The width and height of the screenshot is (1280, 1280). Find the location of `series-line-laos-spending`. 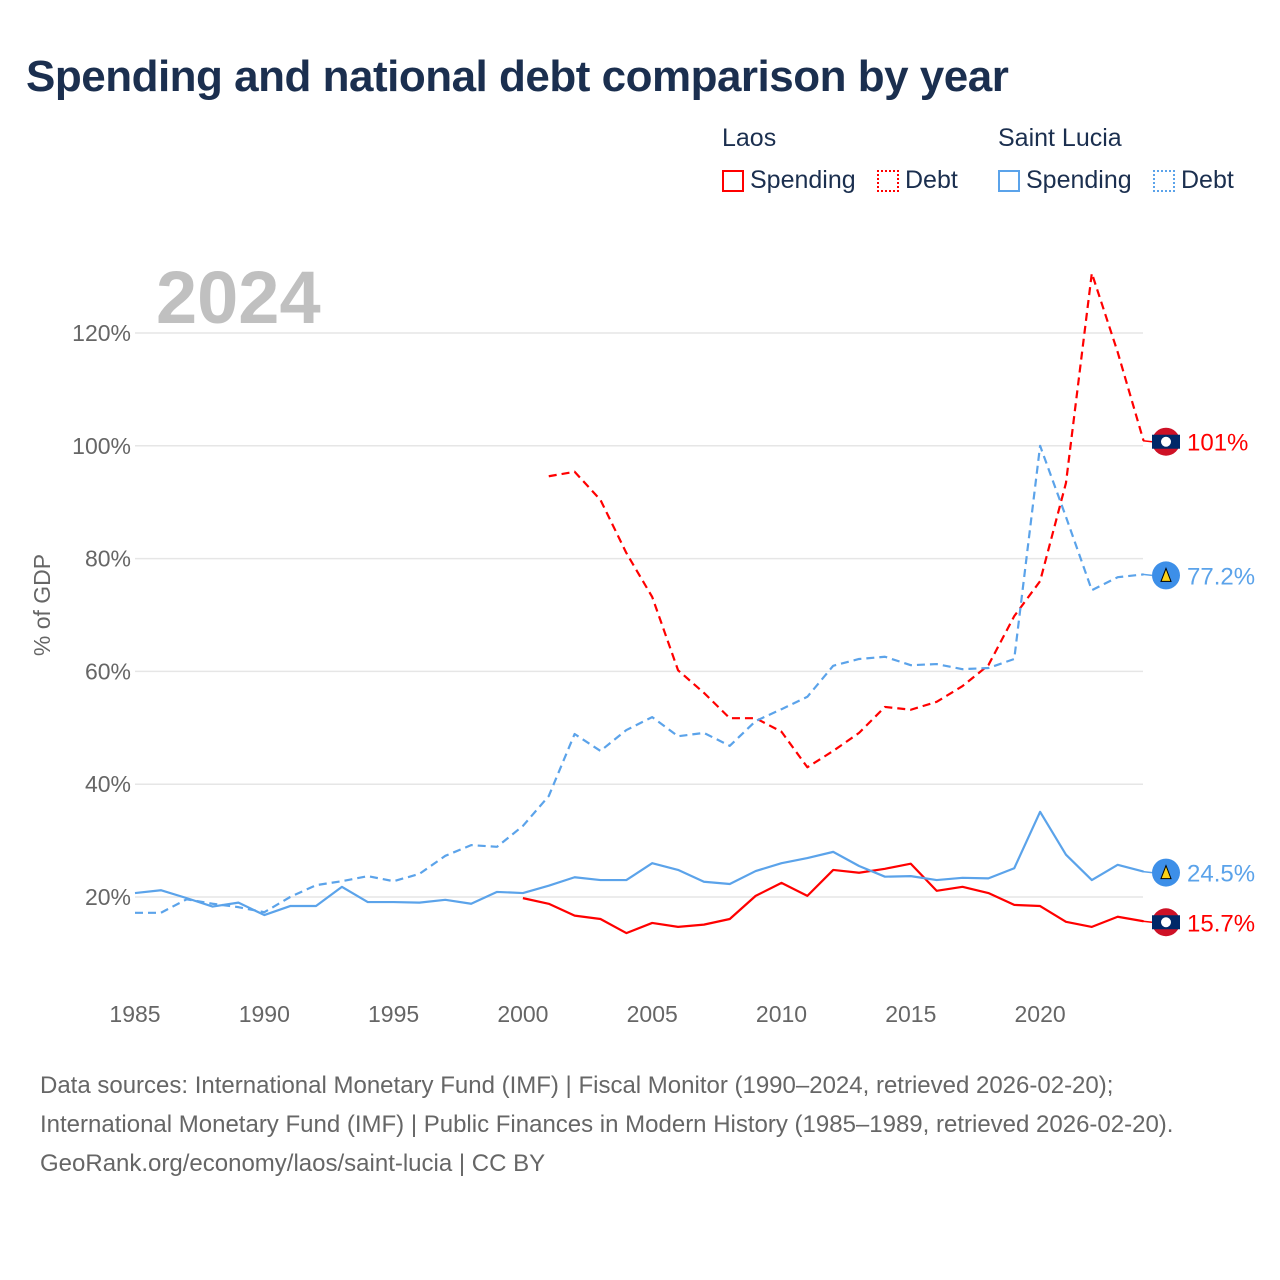

series-line-laos-spending is located at coordinates (833, 898).